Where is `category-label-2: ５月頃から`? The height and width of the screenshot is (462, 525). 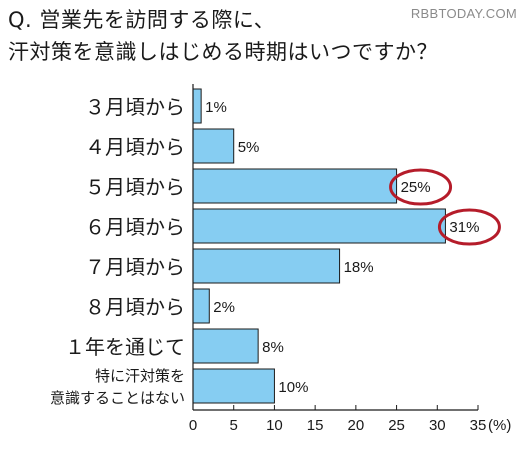
category-label-2: ５月頃から is located at coordinates (135, 187).